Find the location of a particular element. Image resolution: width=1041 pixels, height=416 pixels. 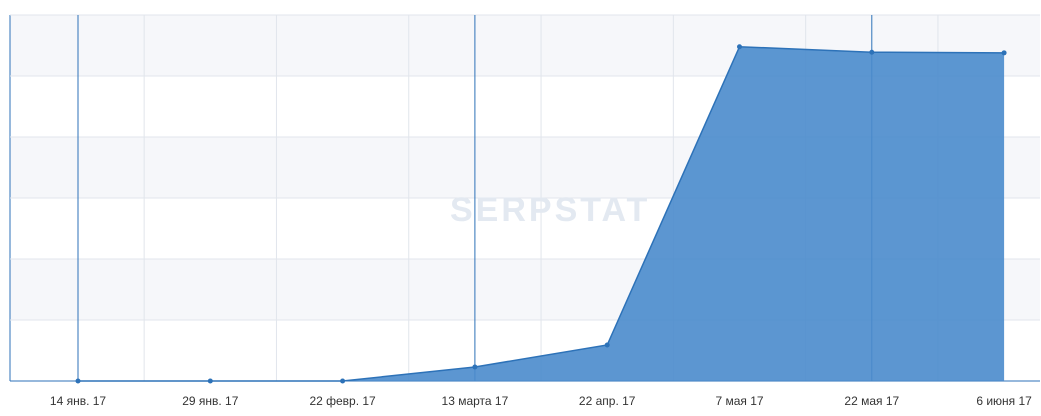

x-tick-label: 14 янв. 17 is located at coordinates (78, 401).